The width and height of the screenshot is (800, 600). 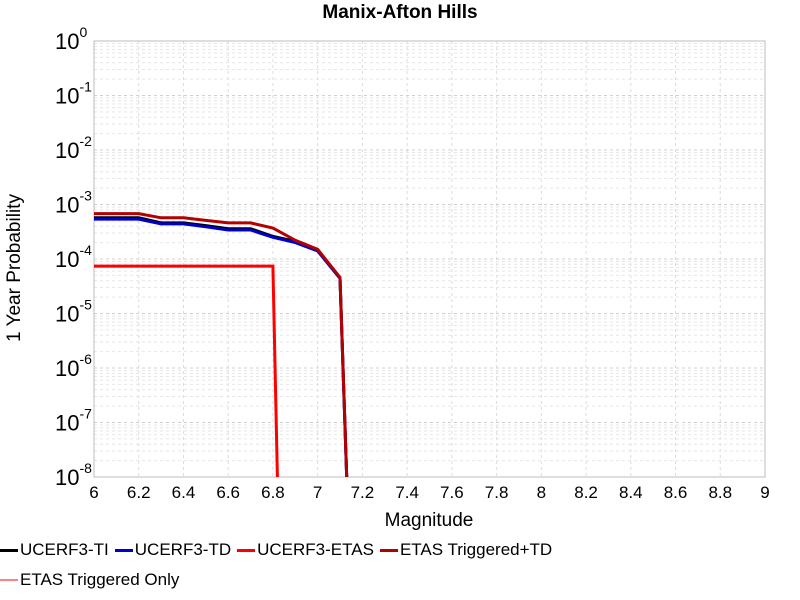 I want to click on x-tick-label: 6.6, so click(x=228, y=492).